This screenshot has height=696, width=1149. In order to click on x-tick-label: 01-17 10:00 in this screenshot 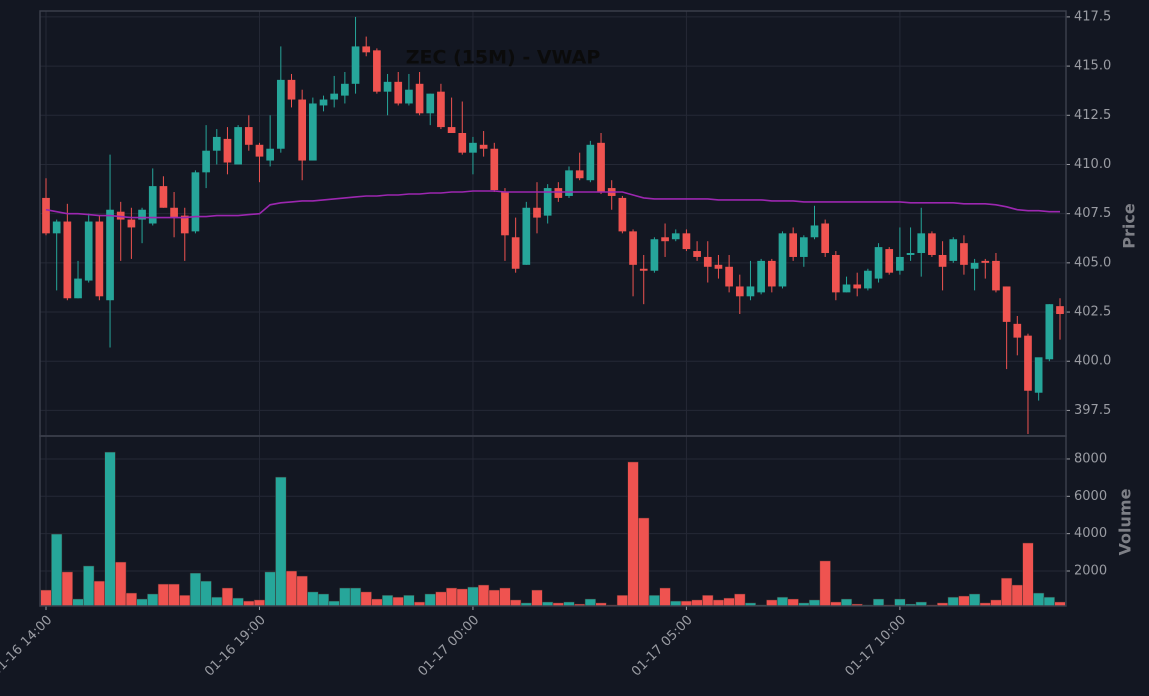, I will do `click(875, 646)`.